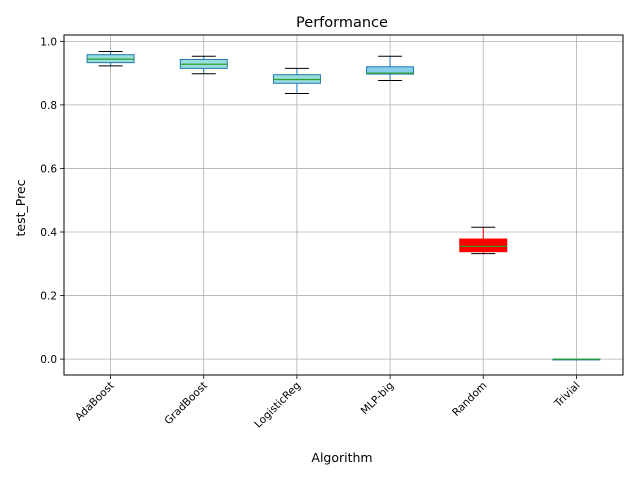 The image size is (640, 480). Describe the element at coordinates (342, 23) in the screenshot. I see `chart-title: Performance` at that location.